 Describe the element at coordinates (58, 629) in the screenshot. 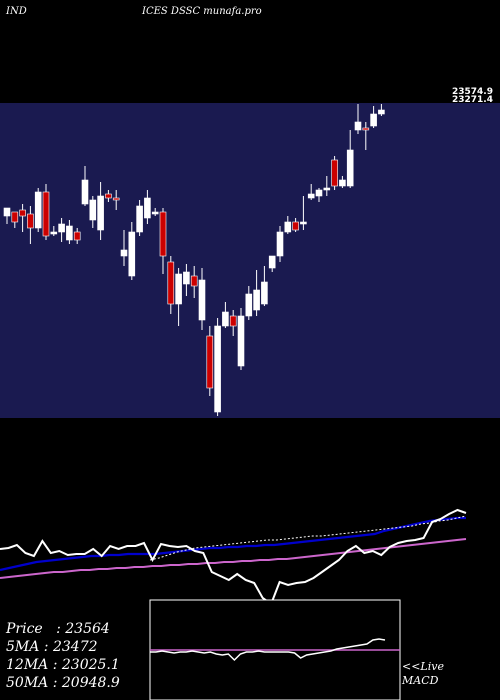

I see `stat-price: Price : 23564` at that location.